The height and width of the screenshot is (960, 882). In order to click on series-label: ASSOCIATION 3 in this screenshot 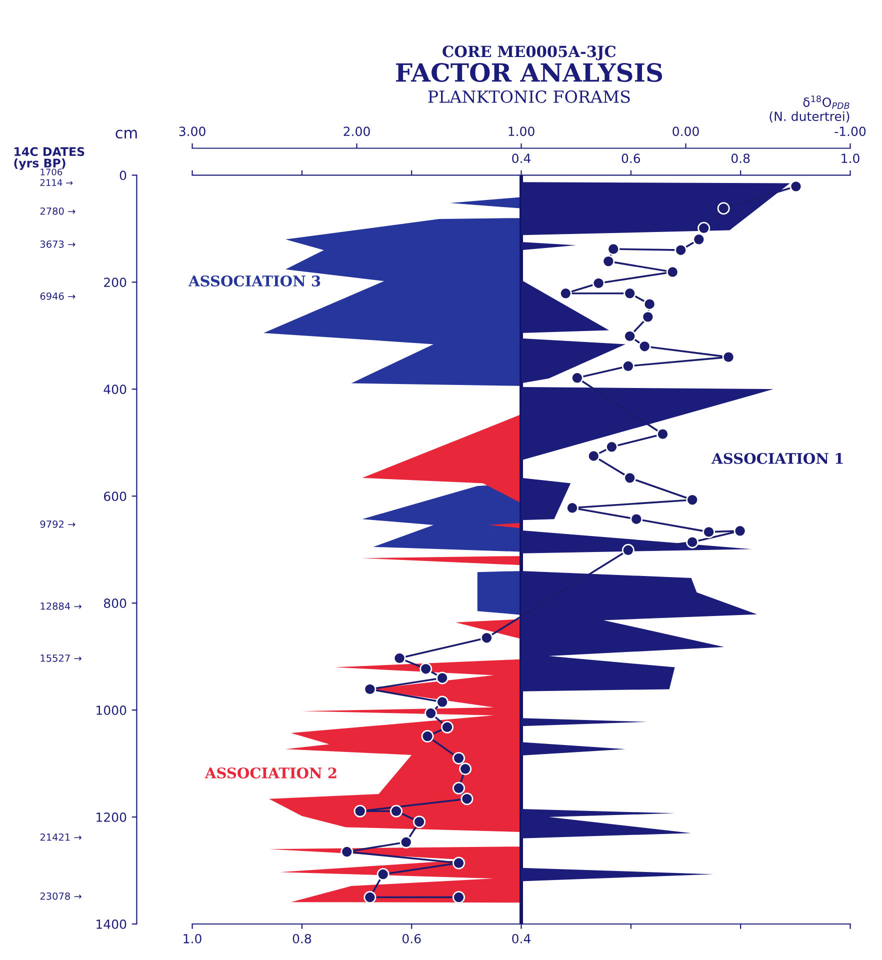, I will do `click(254, 281)`.